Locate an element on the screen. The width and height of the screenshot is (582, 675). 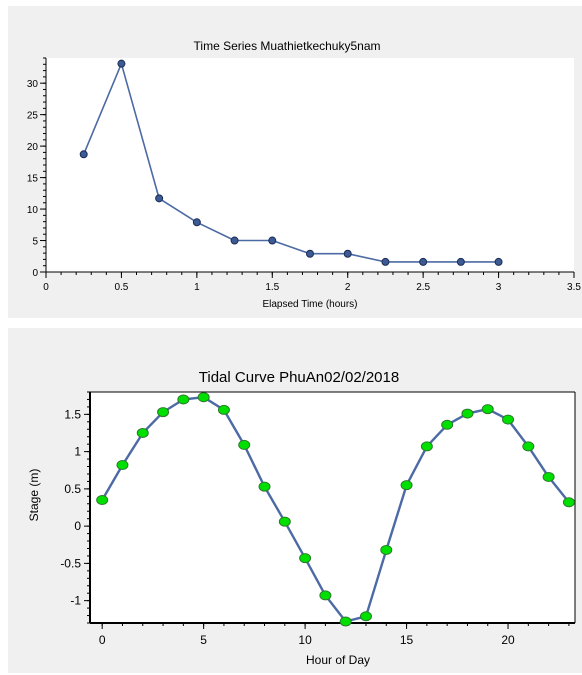
x-tick-label: 1 is located at coordinates (197, 287).